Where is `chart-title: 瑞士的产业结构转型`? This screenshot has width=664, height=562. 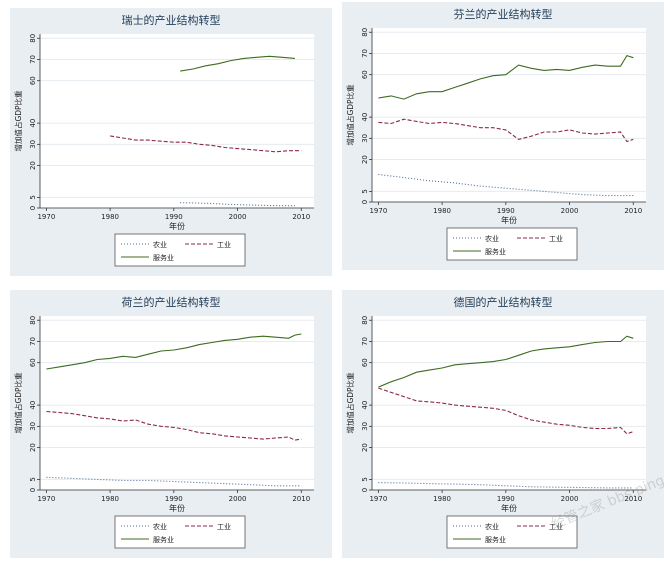 chart-title: 瑞士的产业结构转型 is located at coordinates (171, 20).